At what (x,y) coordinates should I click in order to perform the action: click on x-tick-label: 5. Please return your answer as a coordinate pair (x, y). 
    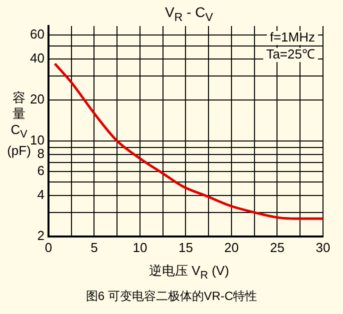
    Looking at the image, I should click on (94, 247).